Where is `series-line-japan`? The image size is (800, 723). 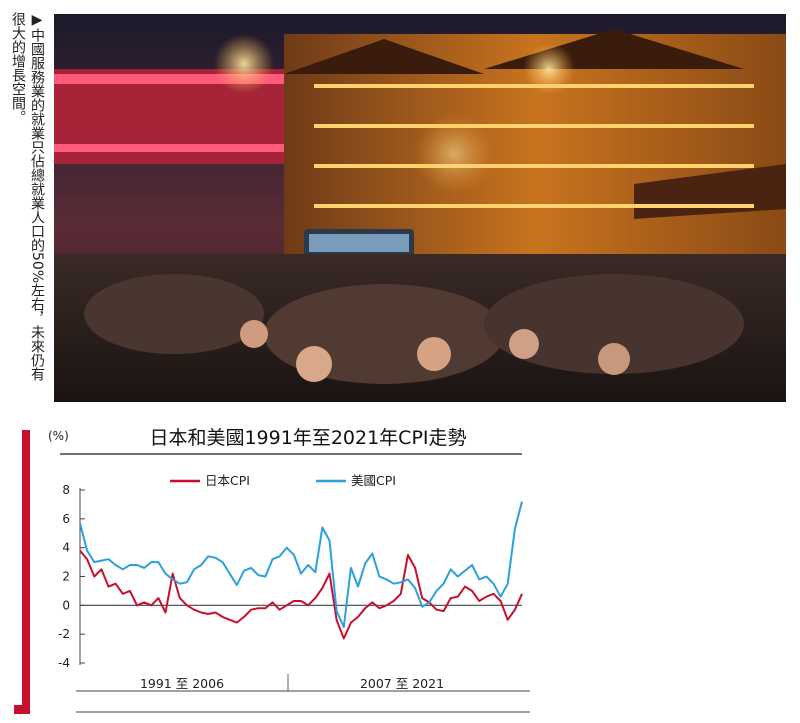
series-line-japan is located at coordinates (301, 594).